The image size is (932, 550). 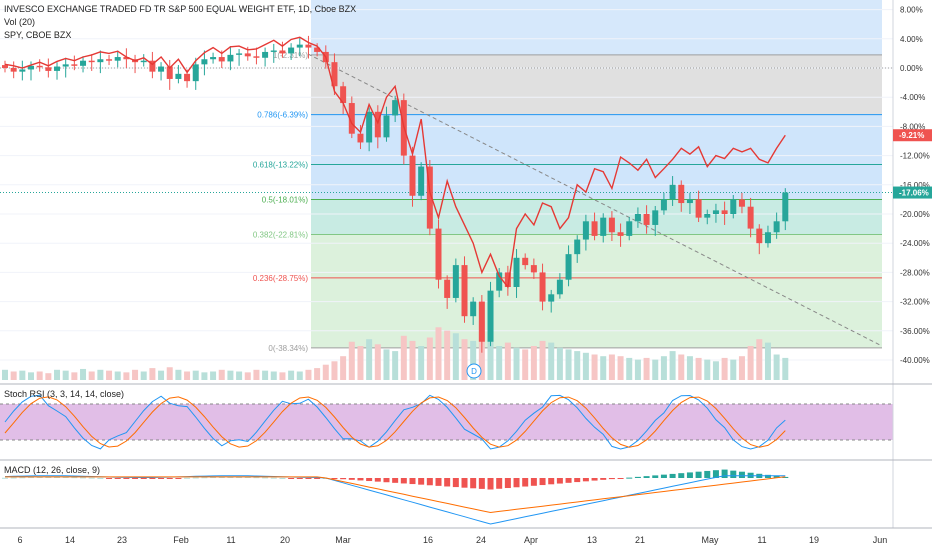 What do you see at coordinates (290, 55) in the screenshot?
I see `fib-level-label: 1(-2.31%)` at bounding box center [290, 55].